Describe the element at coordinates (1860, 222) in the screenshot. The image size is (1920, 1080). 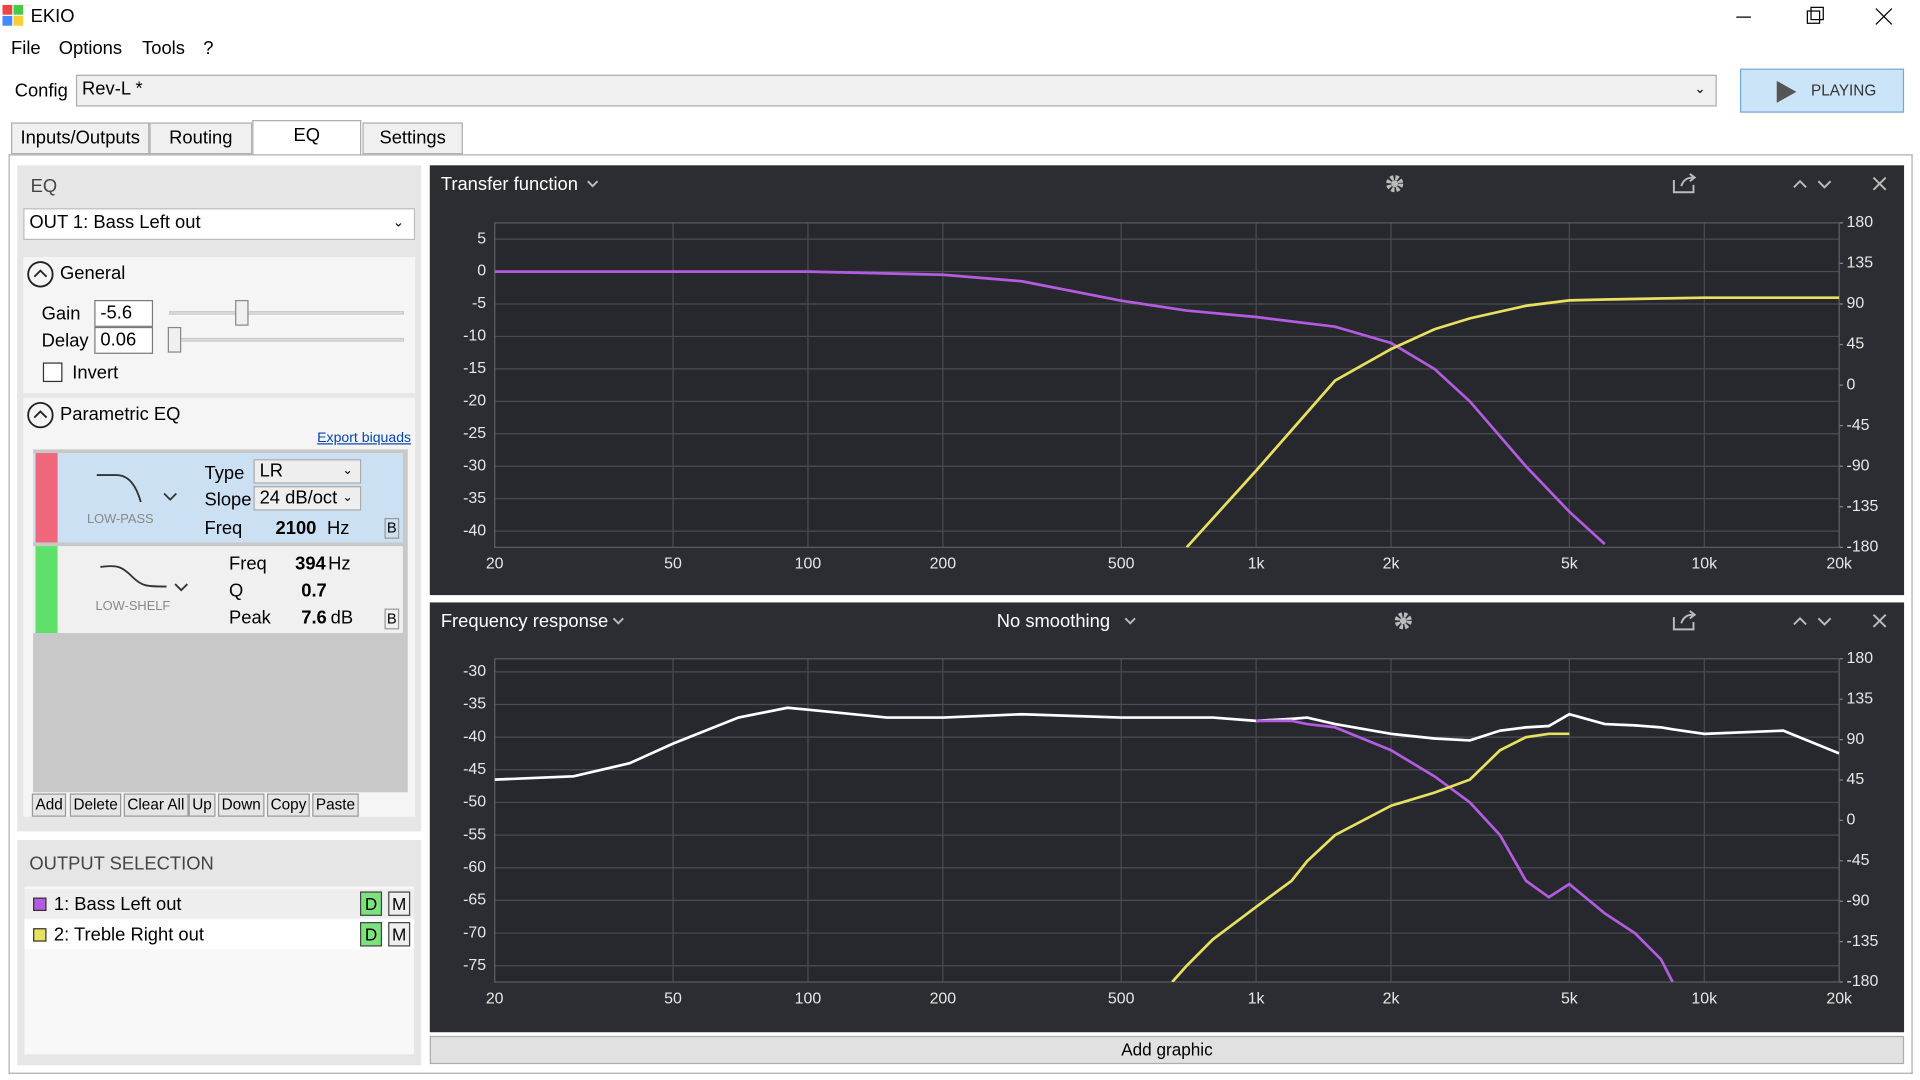
I see `y2-tick-label: 180` at that location.